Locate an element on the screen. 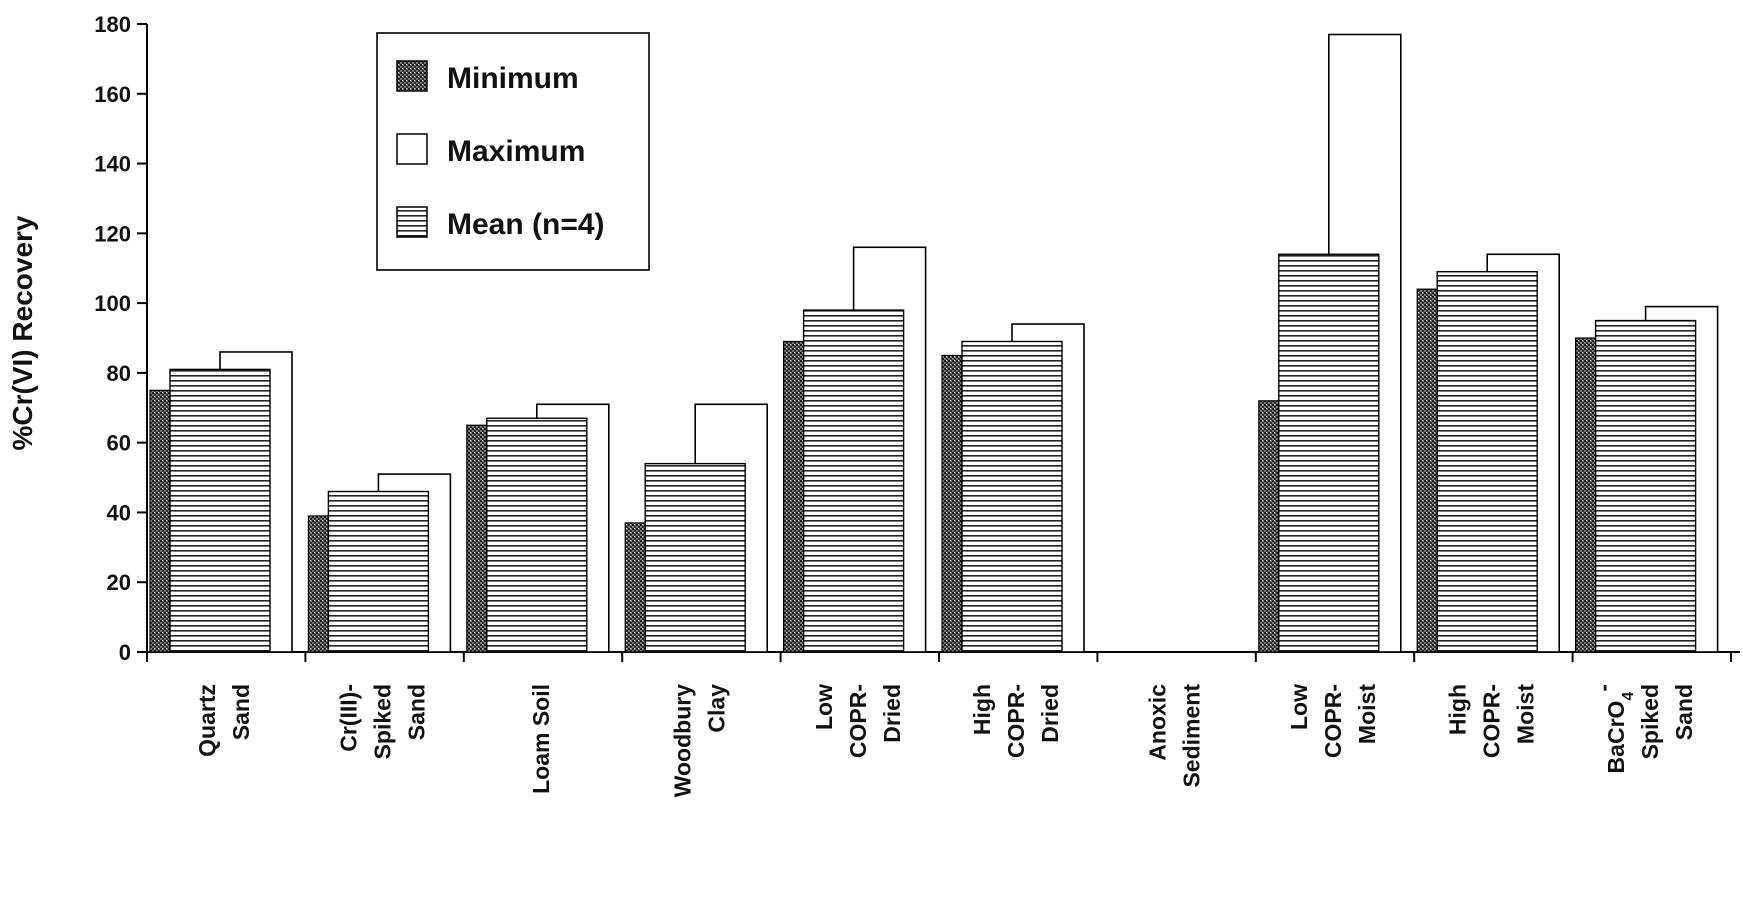 Image resolution: width=1743 pixels, height=903 pixels. category-label-line: Cr(III)- is located at coordinates (349, 718).